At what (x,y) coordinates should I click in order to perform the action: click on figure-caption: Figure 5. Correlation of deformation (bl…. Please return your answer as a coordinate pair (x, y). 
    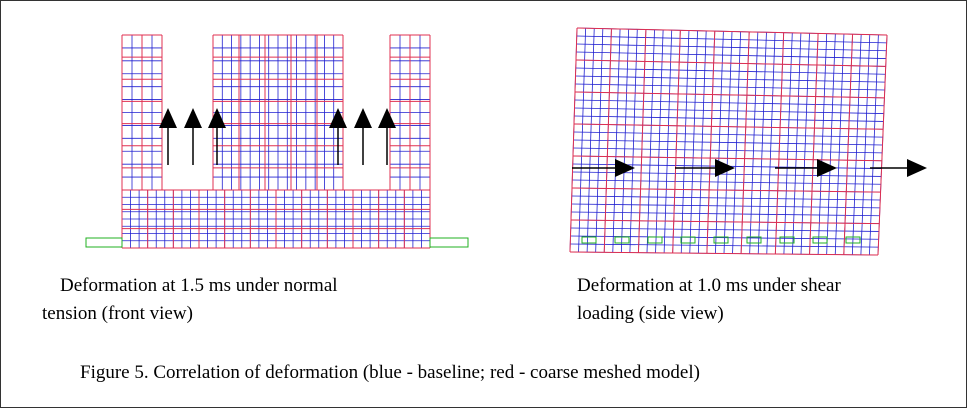
    Looking at the image, I should click on (390, 372).